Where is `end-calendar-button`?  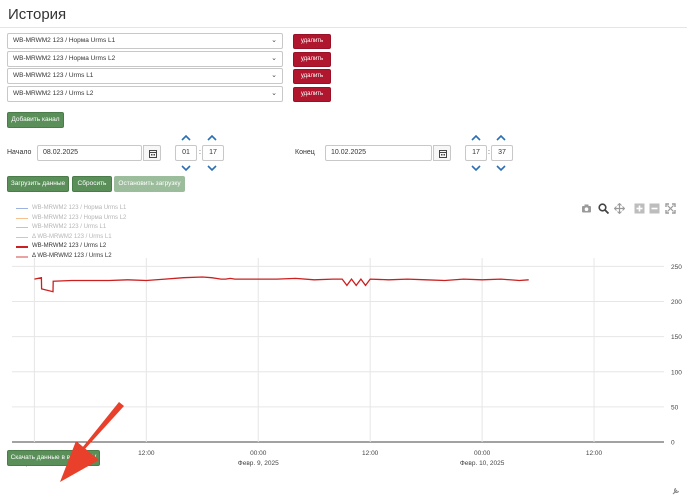 end-calendar-button is located at coordinates (442, 153).